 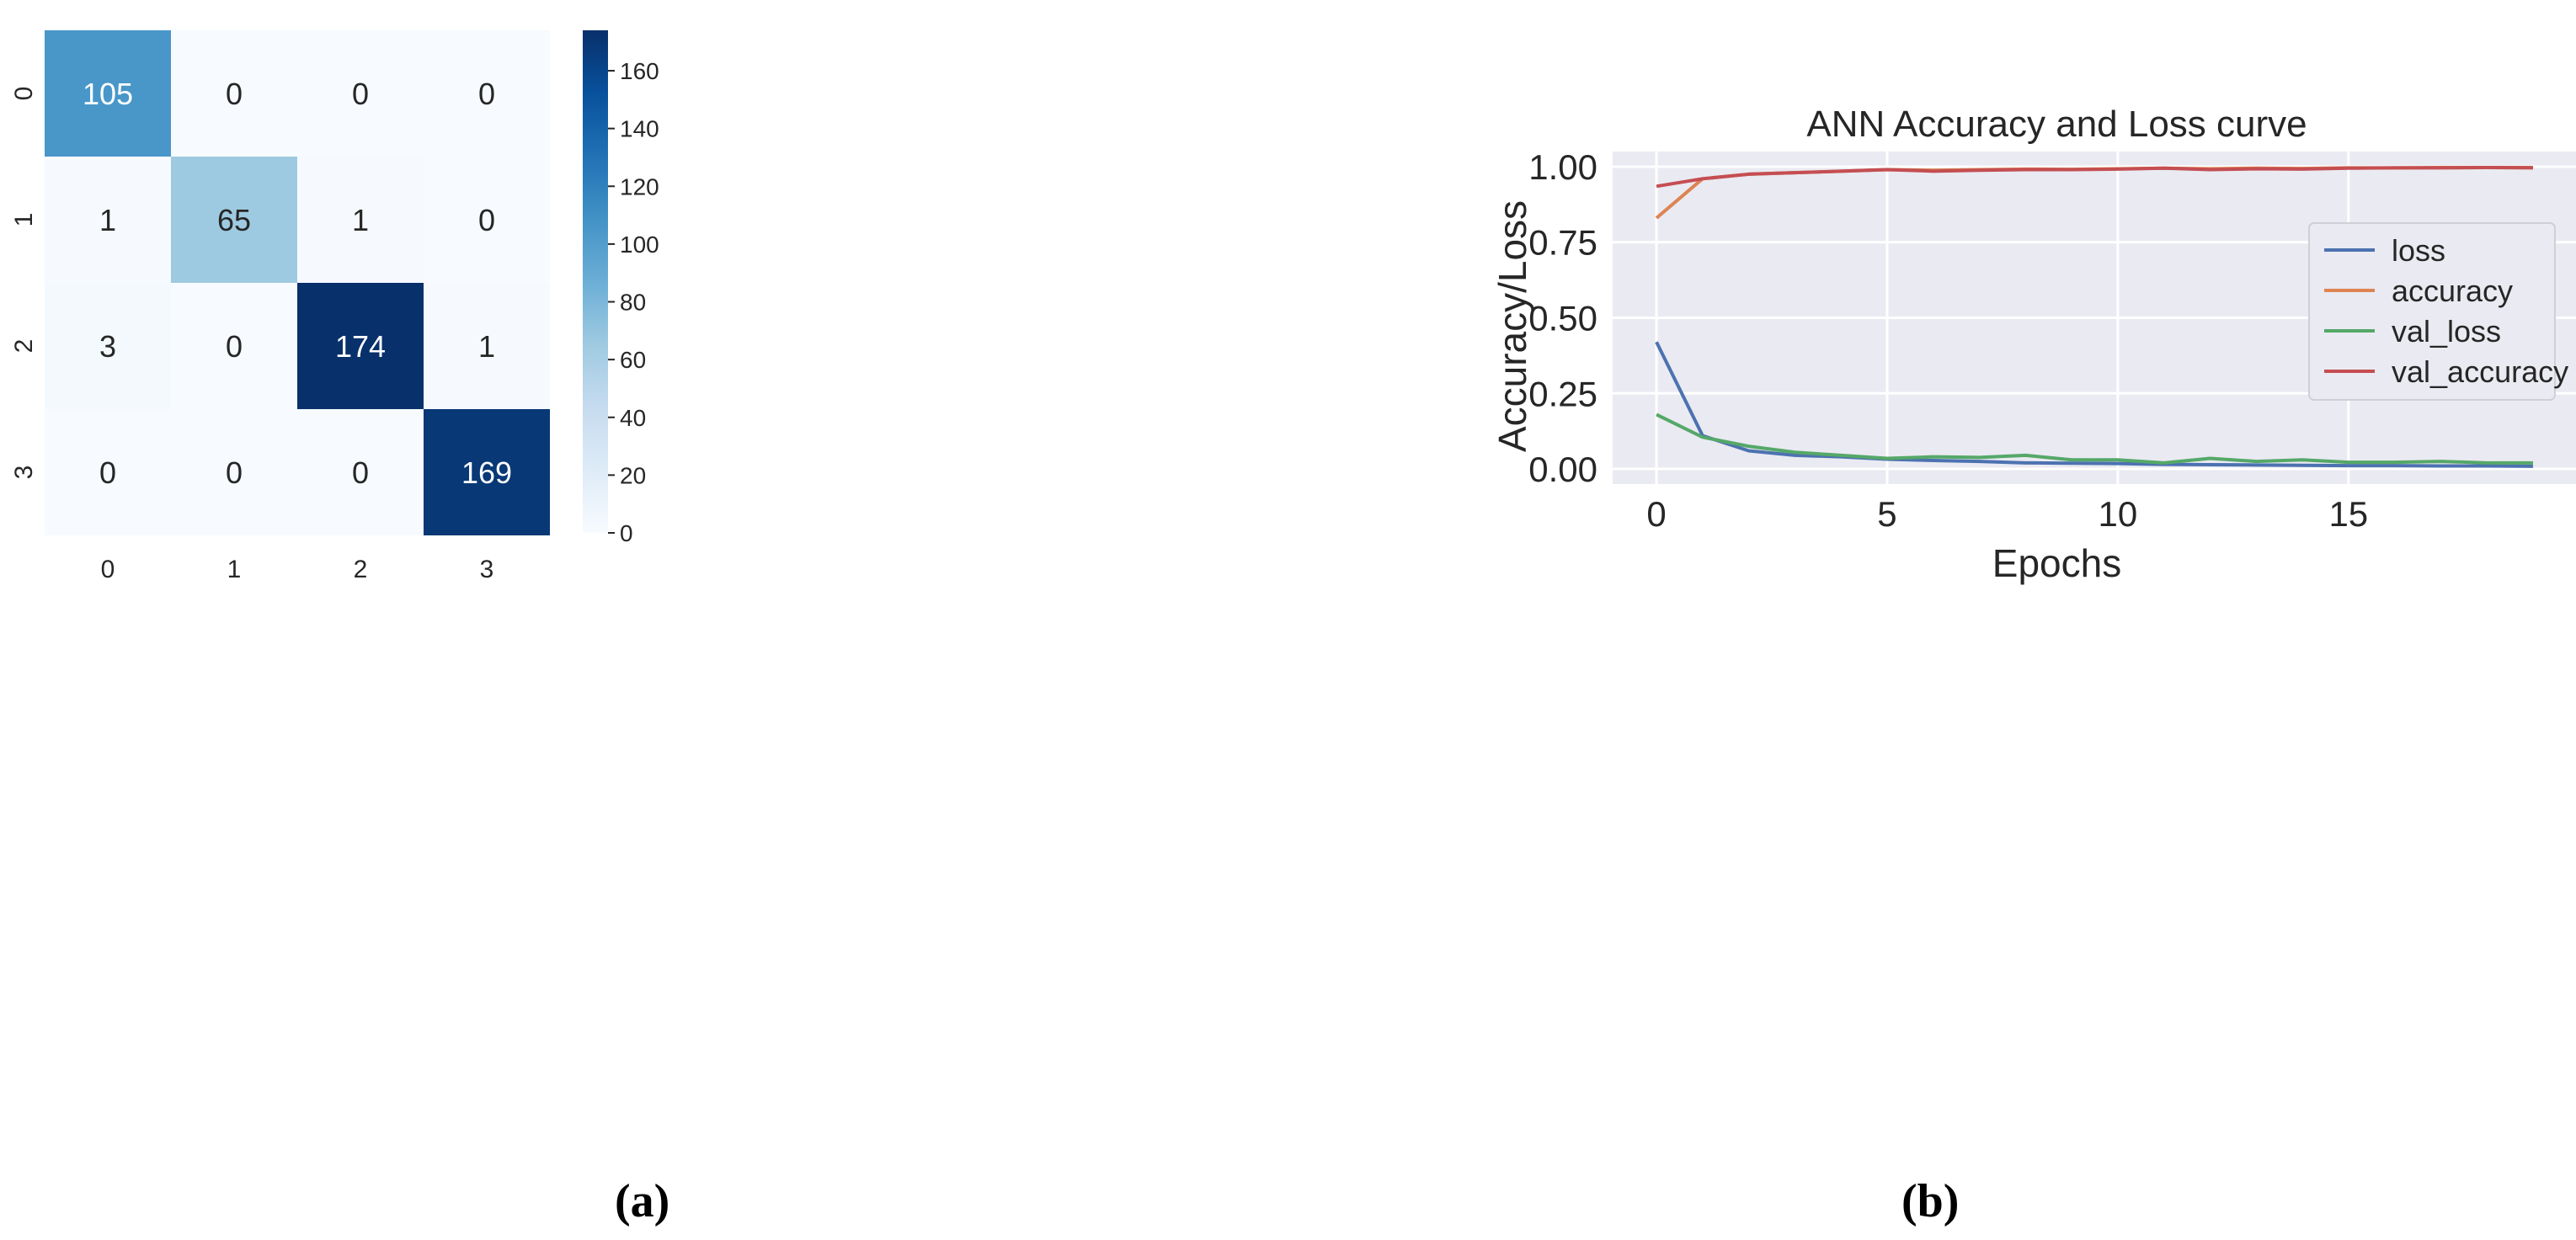 What do you see at coordinates (1562, 470) in the screenshot?
I see `y-tick-label: 0.00` at bounding box center [1562, 470].